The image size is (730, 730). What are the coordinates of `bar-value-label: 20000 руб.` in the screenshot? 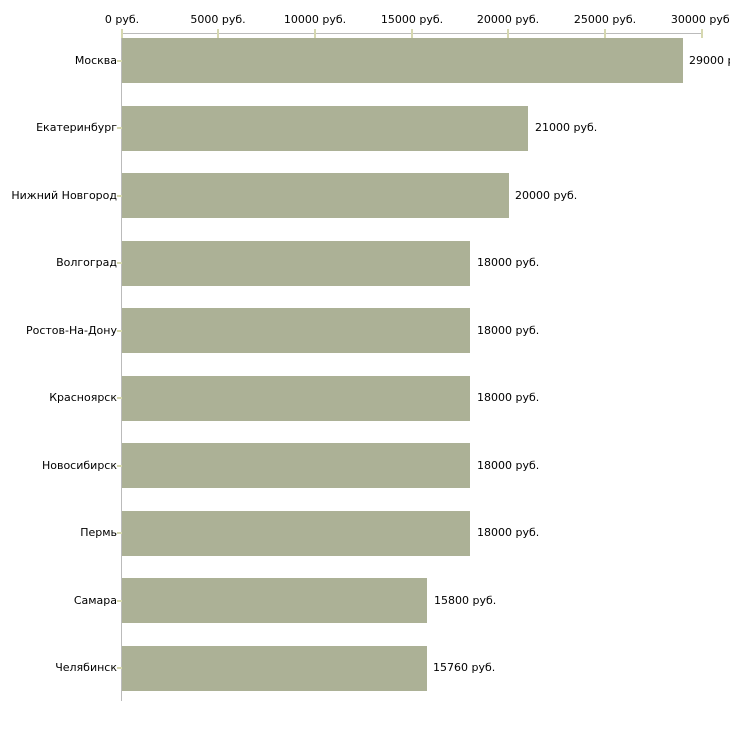 It's located at (546, 195).